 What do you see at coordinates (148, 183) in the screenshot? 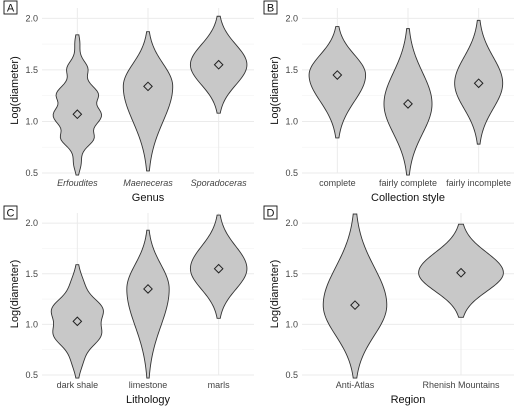
I see `x-tick-label: Maeneceras` at bounding box center [148, 183].